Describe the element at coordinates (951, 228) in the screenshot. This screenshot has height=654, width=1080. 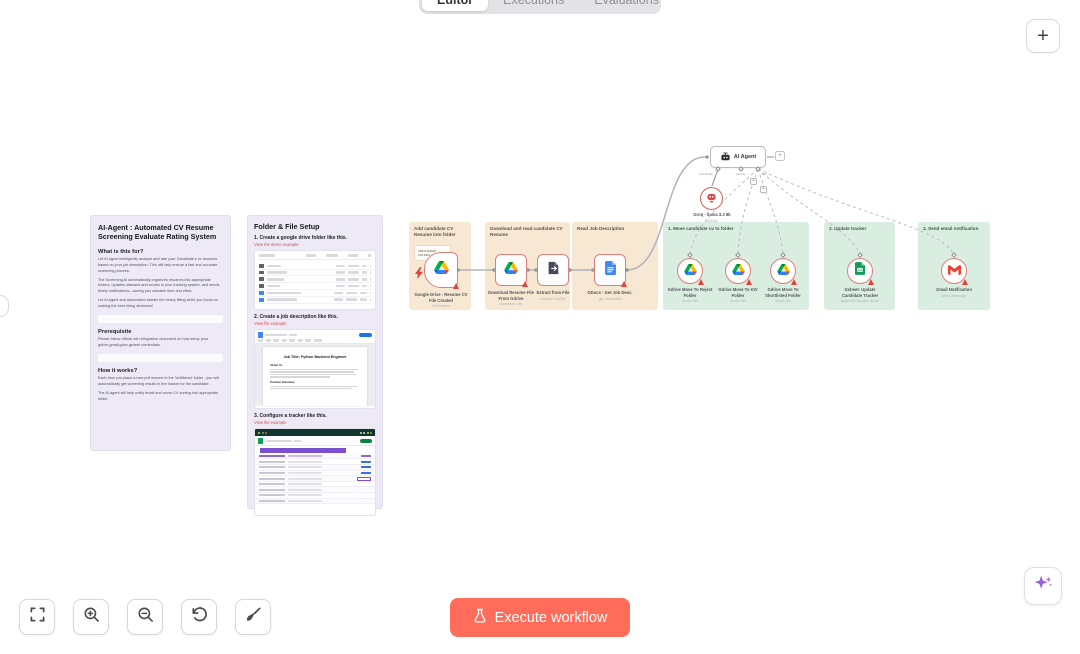
I see `group-title: 3. Send email notification` at that location.